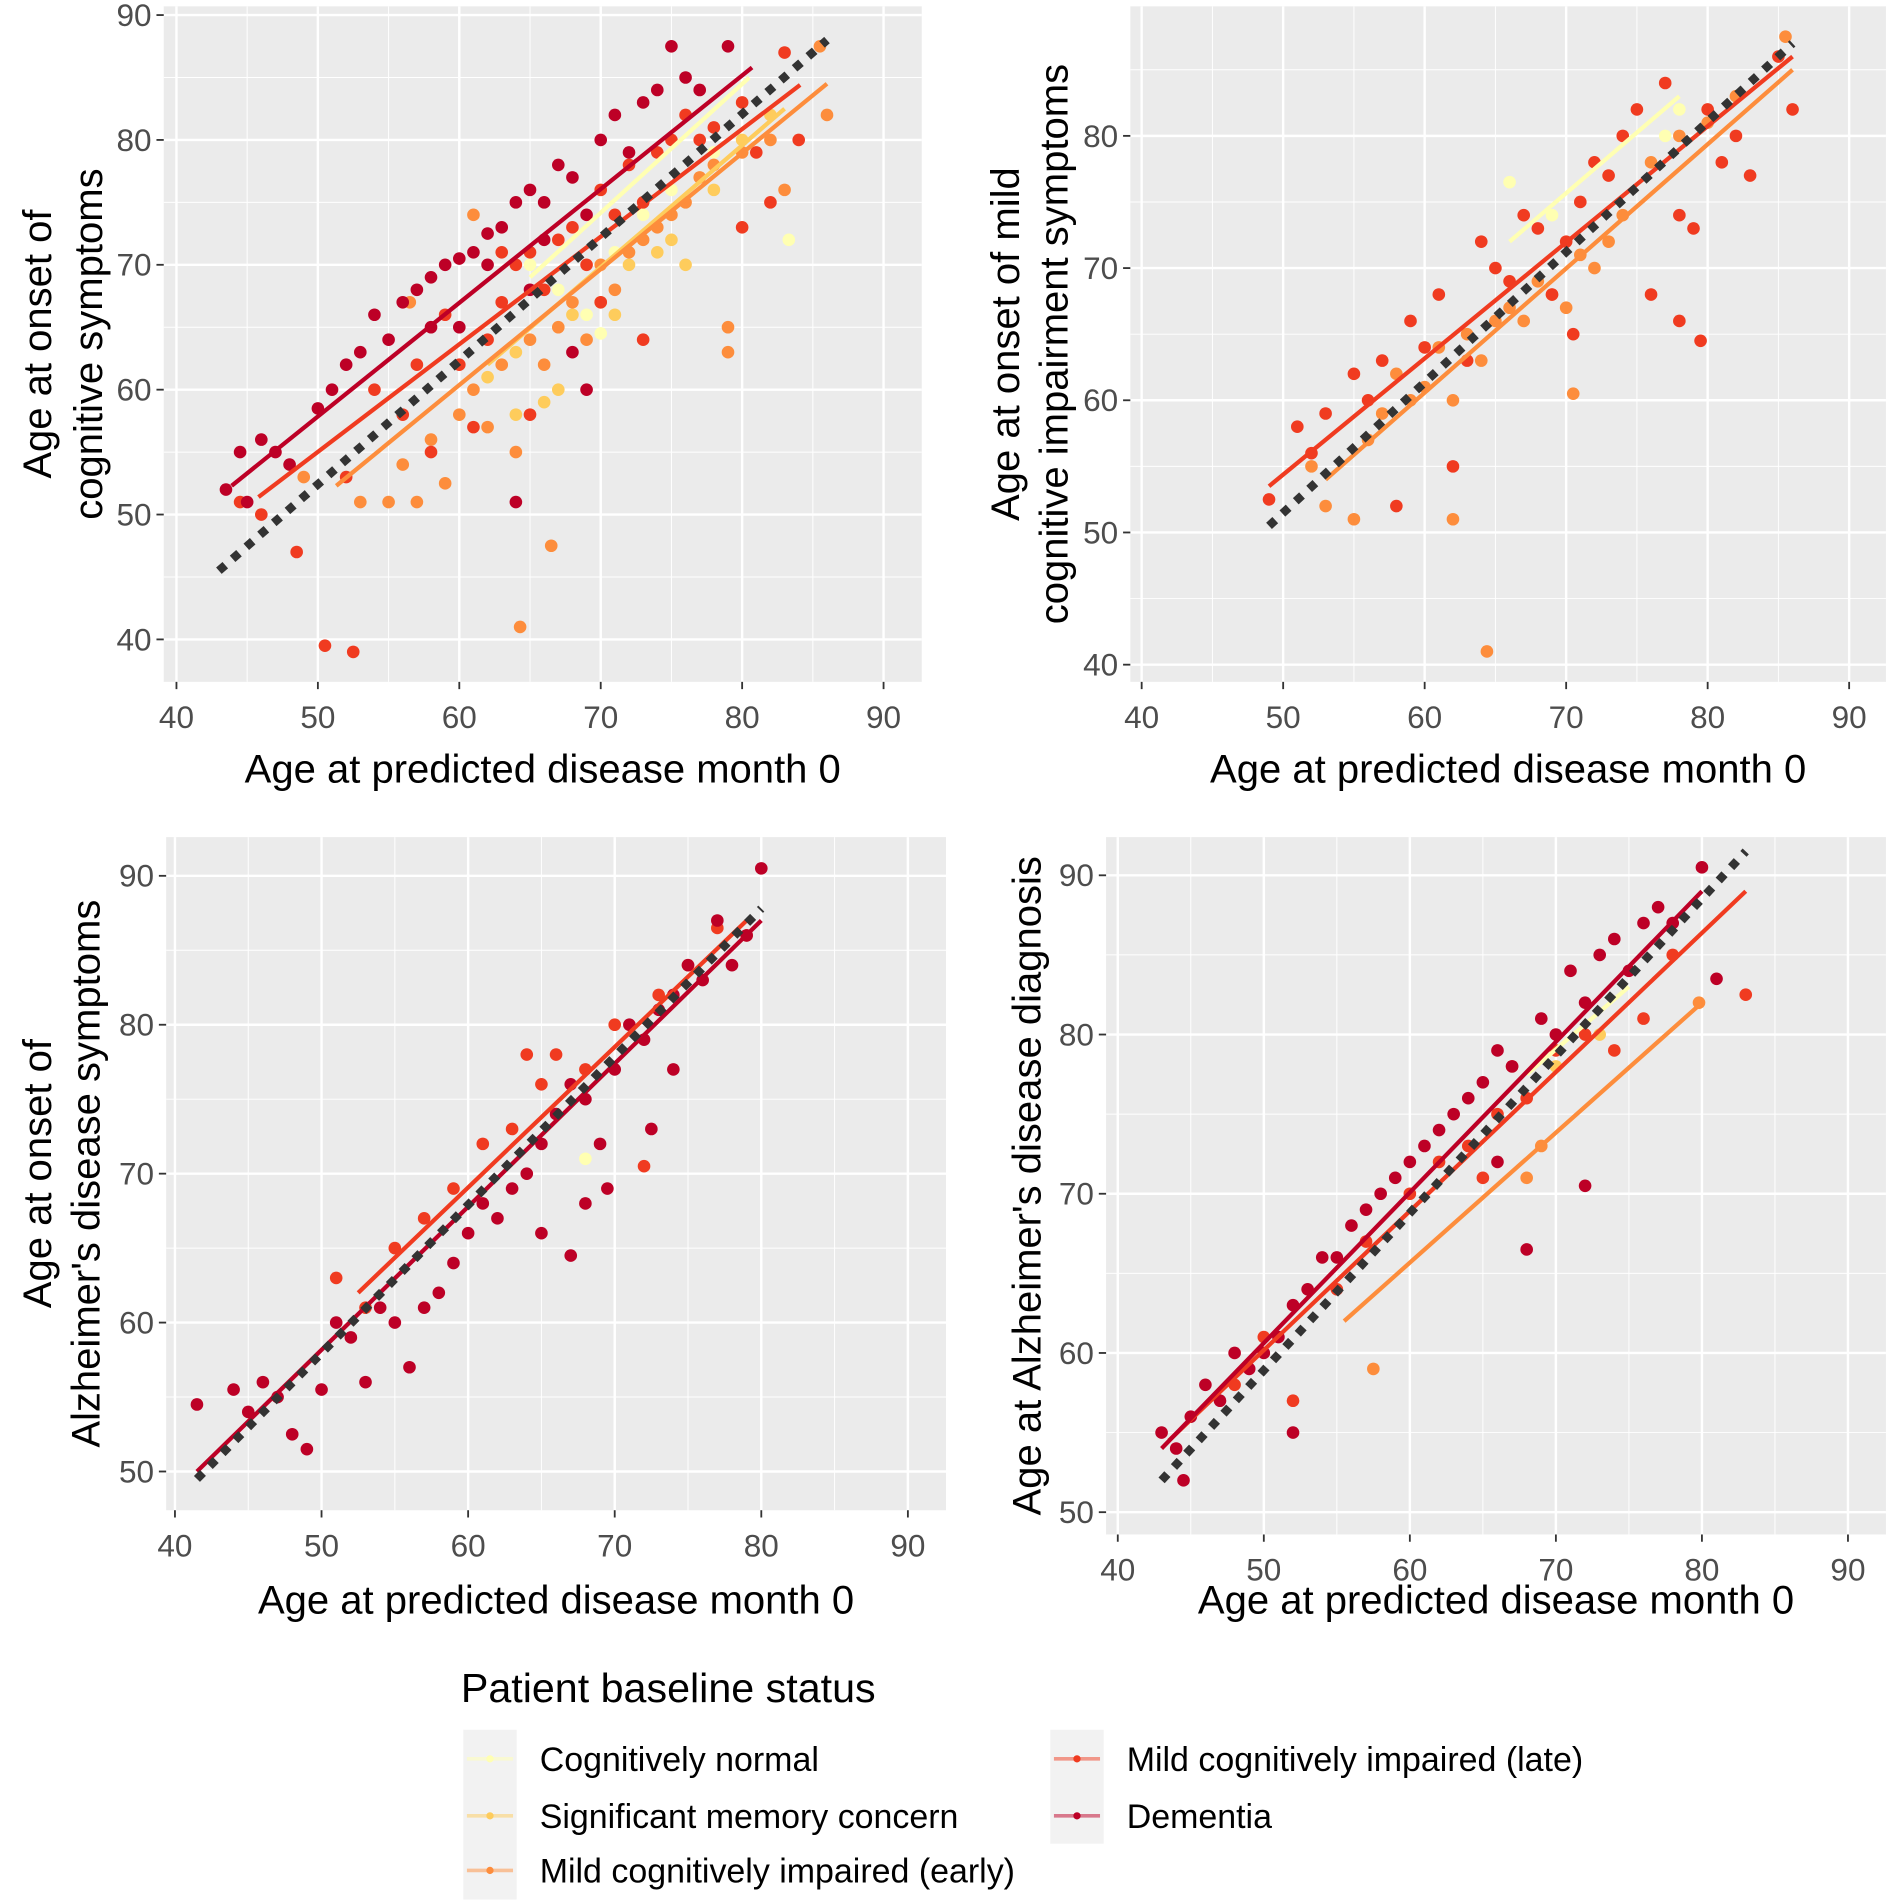 Image resolution: width=1892 pixels, height=1901 pixels. Describe the element at coordinates (1432, 1169) in the screenshot. I see `fit-line-ad` at that location.